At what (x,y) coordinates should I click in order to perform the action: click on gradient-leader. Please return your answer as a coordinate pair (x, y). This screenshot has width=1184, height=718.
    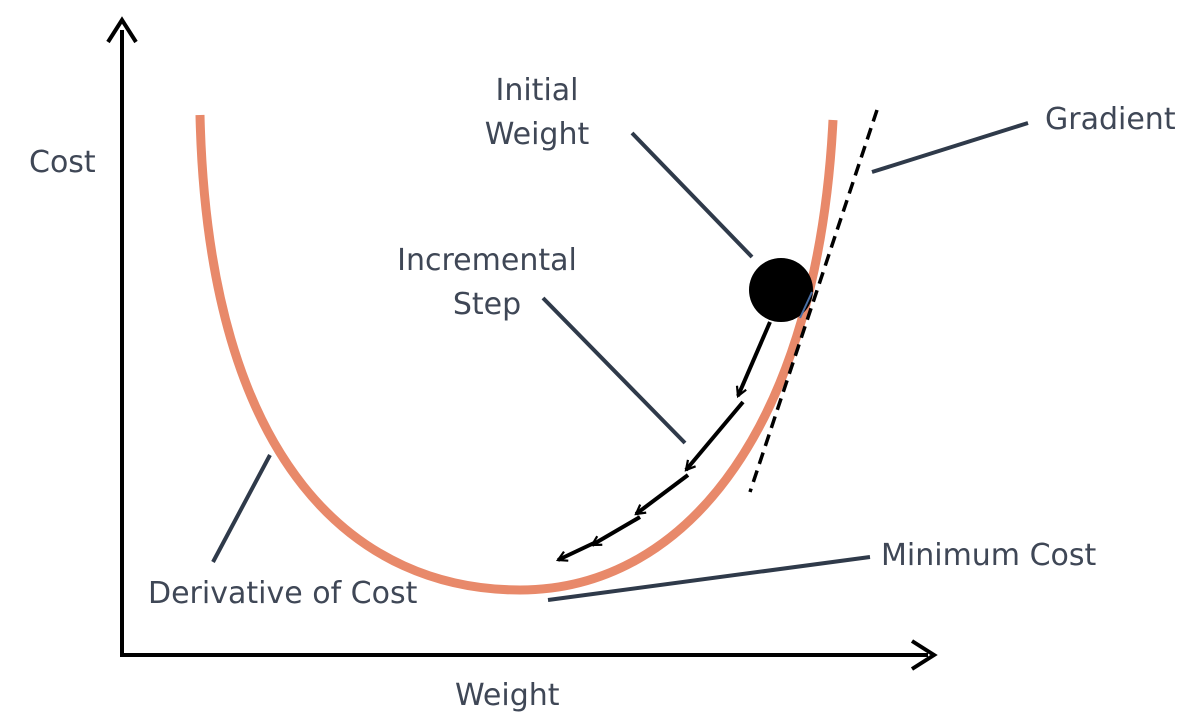
    Looking at the image, I should click on (950, 147).